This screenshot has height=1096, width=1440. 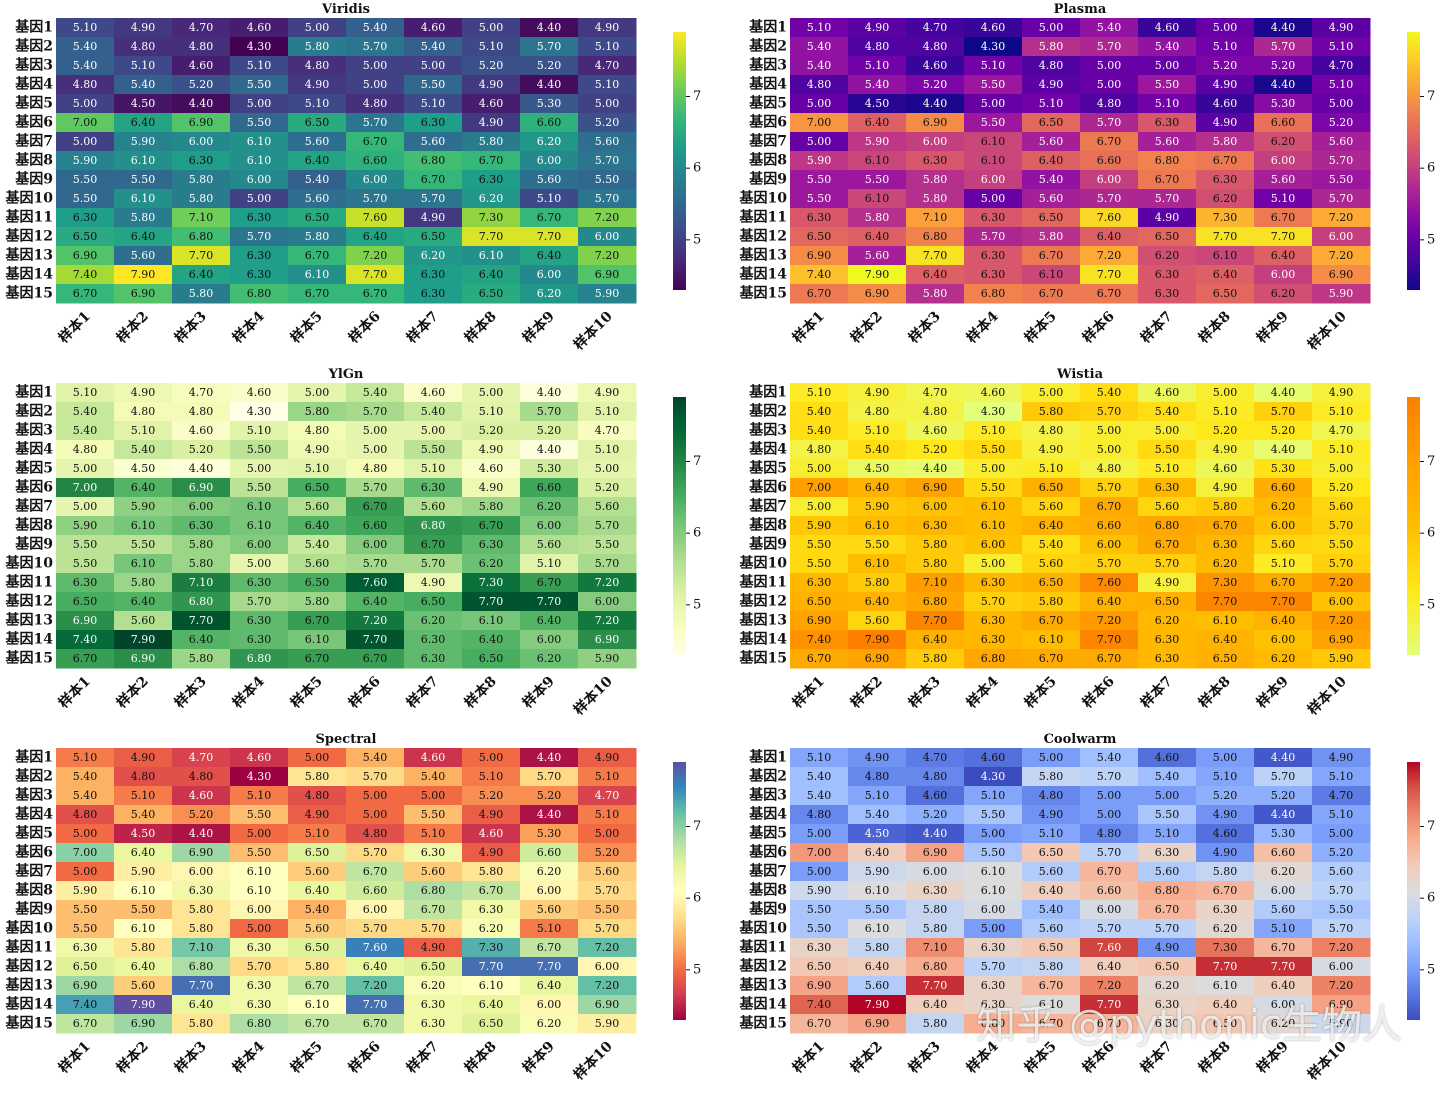 What do you see at coordinates (697, 898) in the screenshot?
I see `colorbar-tick-label: 6` at bounding box center [697, 898].